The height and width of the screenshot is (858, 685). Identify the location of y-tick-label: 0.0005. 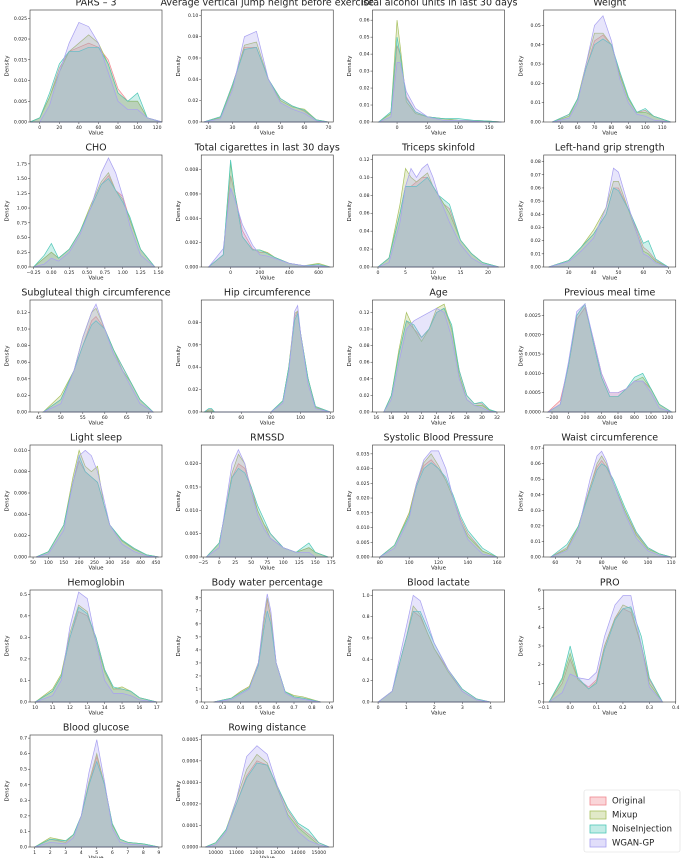
(533, 393).